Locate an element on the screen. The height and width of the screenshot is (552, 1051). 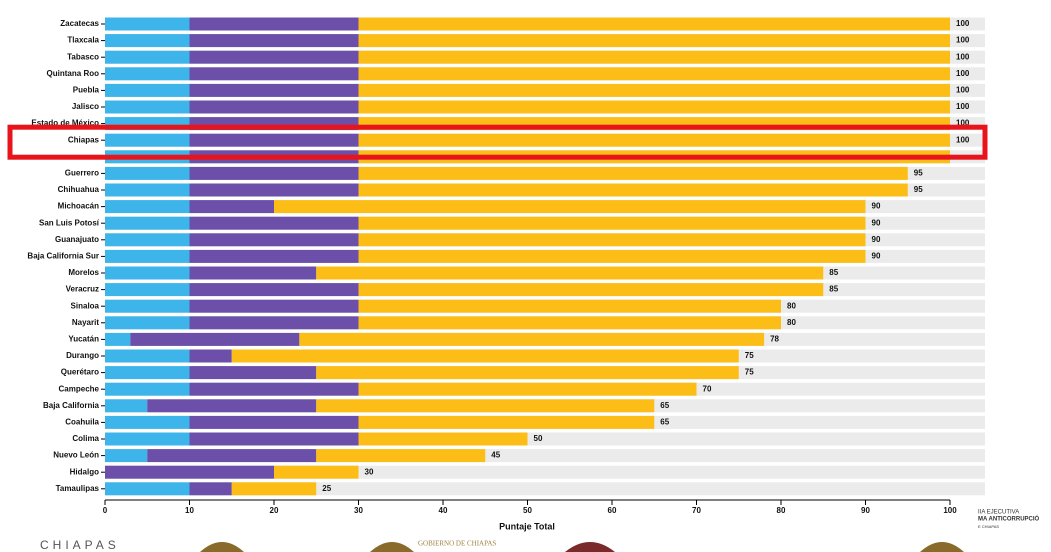
y-tick-label: Quintana Roo is located at coordinates (73, 73).